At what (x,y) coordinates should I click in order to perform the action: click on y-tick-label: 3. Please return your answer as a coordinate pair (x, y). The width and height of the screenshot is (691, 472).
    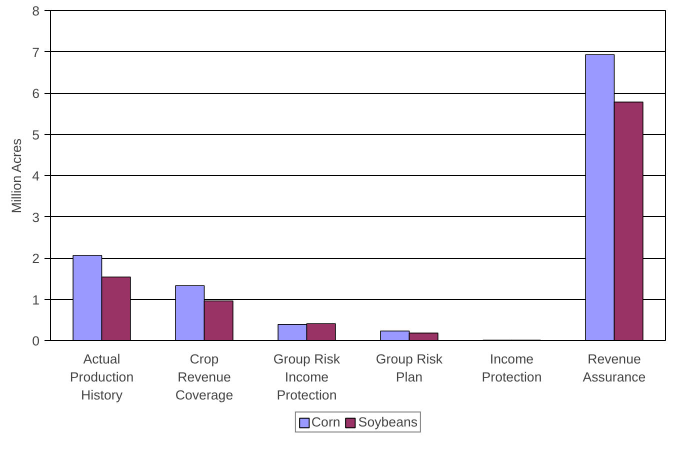
    Looking at the image, I should click on (36, 217).